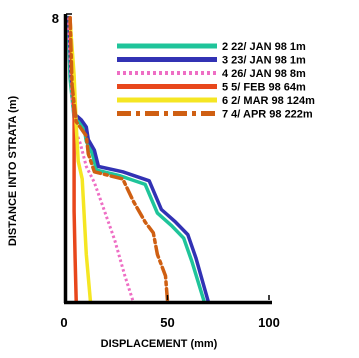  What do you see at coordinates (55, 18) in the screenshot?
I see `y-tick-label: 8` at bounding box center [55, 18].